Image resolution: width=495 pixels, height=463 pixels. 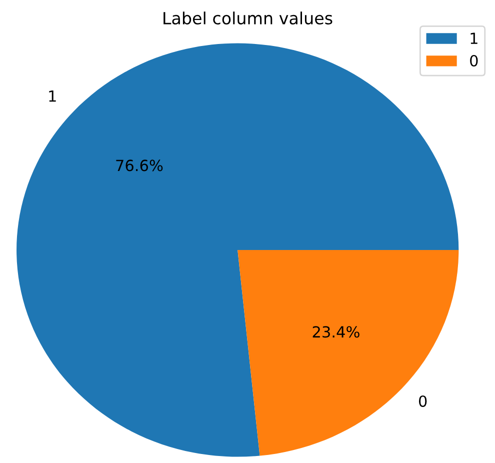 I want to click on legend-label: 1, so click(x=474, y=38).